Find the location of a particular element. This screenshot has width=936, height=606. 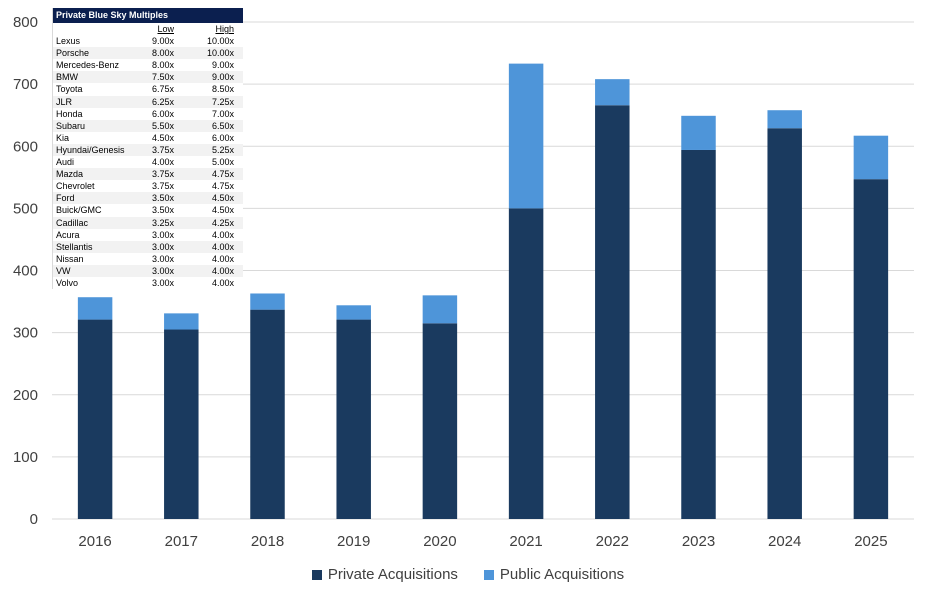

multiples-row: Toyota 6.75x 8.50x is located at coordinates (148, 89).